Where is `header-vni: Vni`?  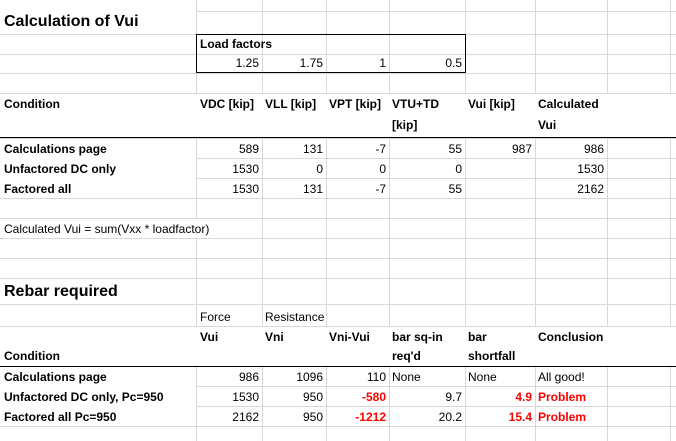
header-vni: Vni is located at coordinates (274, 337).